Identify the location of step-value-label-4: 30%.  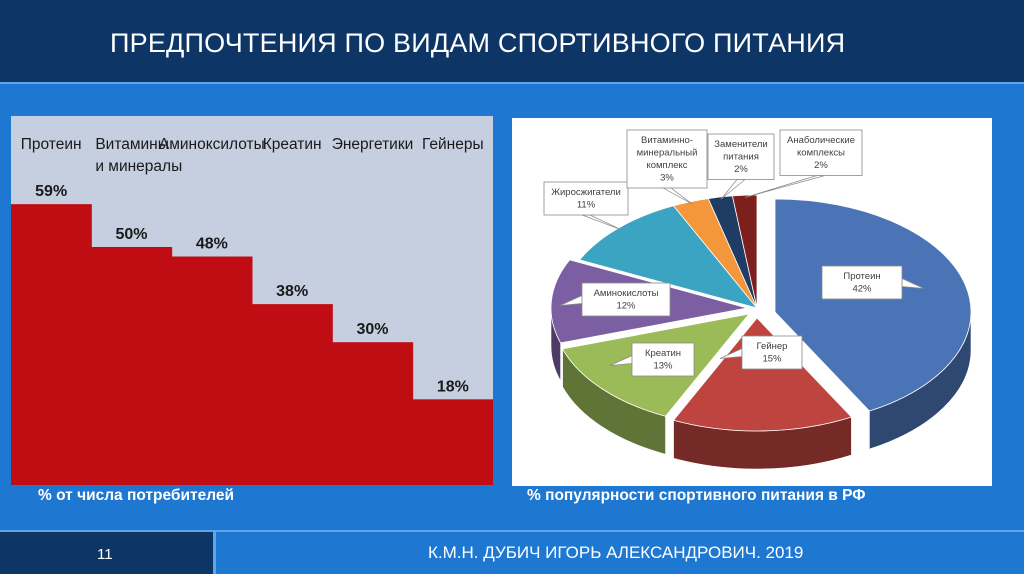
(372, 329).